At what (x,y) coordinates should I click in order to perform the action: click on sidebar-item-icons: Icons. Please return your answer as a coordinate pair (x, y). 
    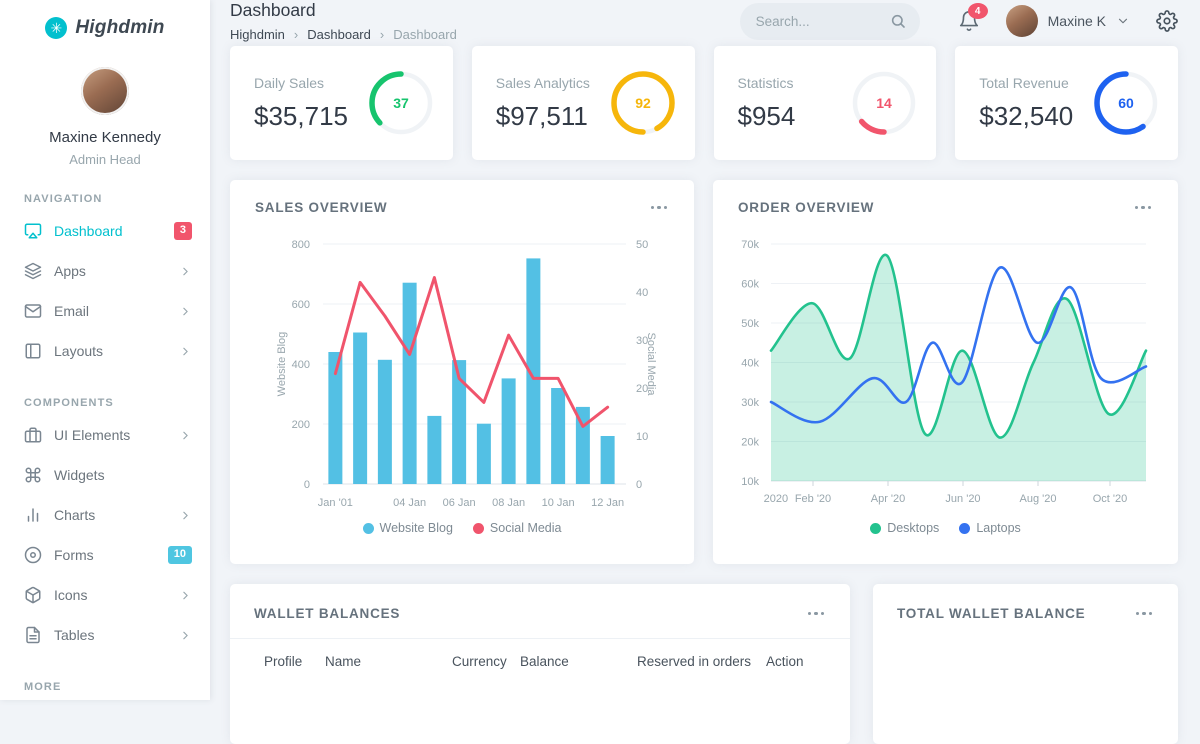
    Looking at the image, I should click on (105, 595).